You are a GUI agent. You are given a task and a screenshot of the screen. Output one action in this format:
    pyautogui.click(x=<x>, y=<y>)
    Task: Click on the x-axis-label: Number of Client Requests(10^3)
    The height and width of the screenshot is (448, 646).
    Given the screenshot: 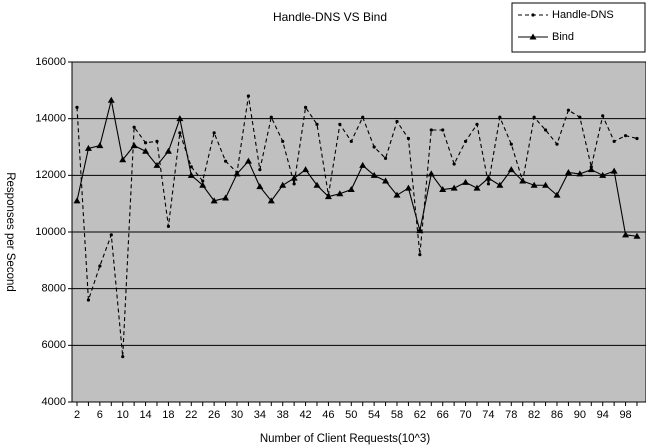 What is the action you would take?
    pyautogui.click(x=345, y=439)
    